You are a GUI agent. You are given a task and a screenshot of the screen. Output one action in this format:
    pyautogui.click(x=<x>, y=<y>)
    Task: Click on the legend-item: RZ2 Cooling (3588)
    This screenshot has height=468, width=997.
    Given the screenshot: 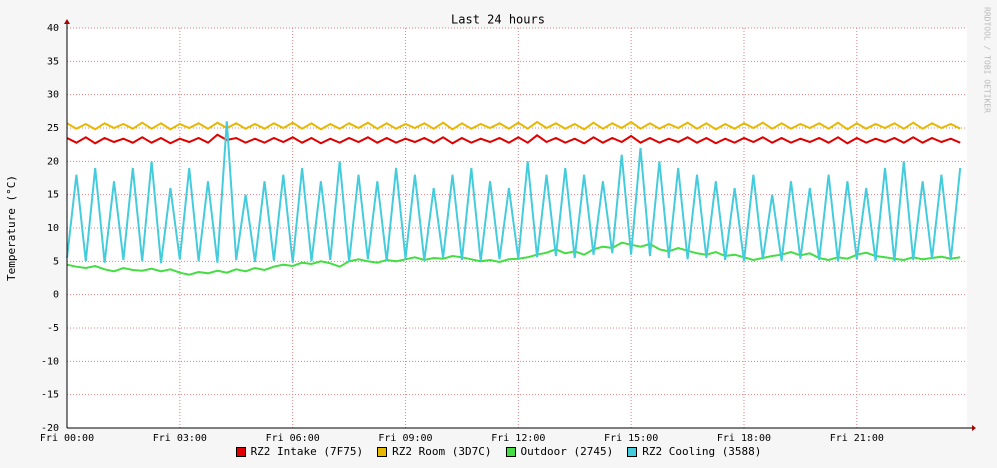 What is the action you would take?
    pyautogui.click(x=694, y=451)
    